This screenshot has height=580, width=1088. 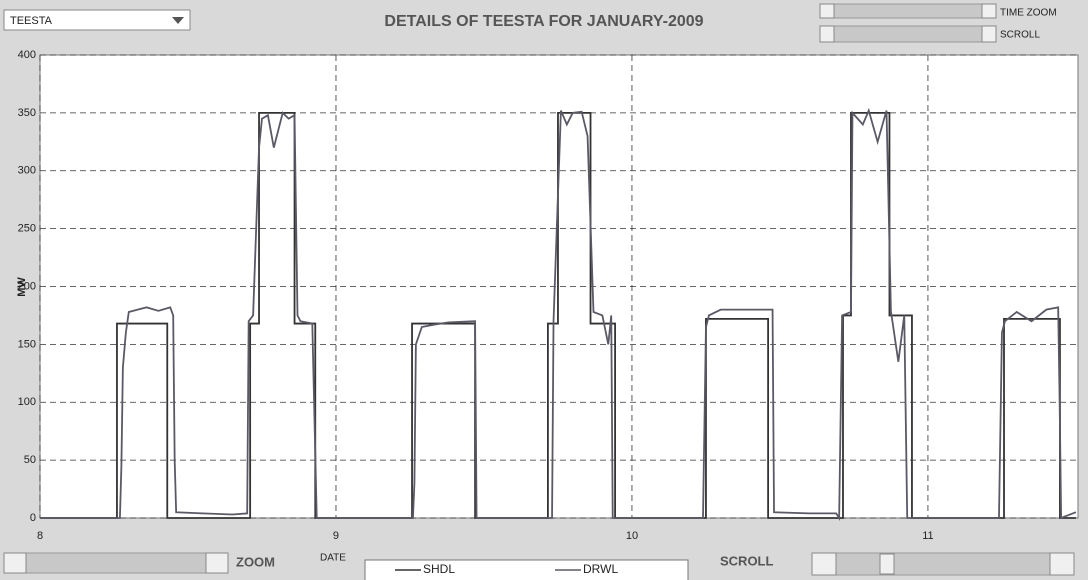 What do you see at coordinates (927, 536) in the screenshot?
I see `x-tick-label: 11` at bounding box center [927, 536].